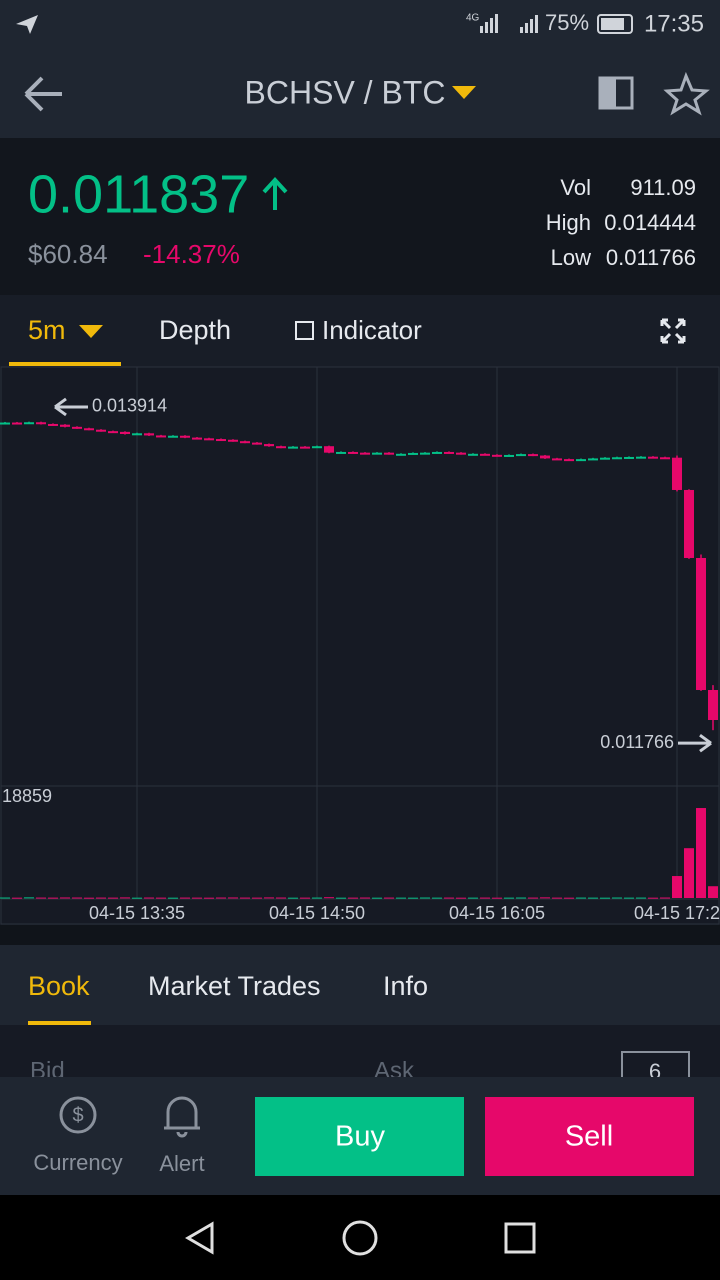 The height and width of the screenshot is (1280, 720). I want to click on back-button, so click(43, 94).